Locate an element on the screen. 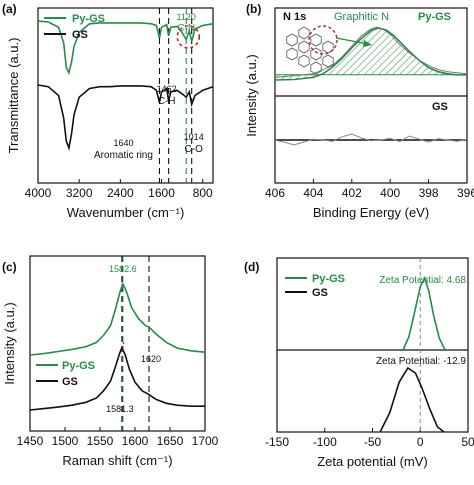  panel-c-frame is located at coordinates (117, 343).